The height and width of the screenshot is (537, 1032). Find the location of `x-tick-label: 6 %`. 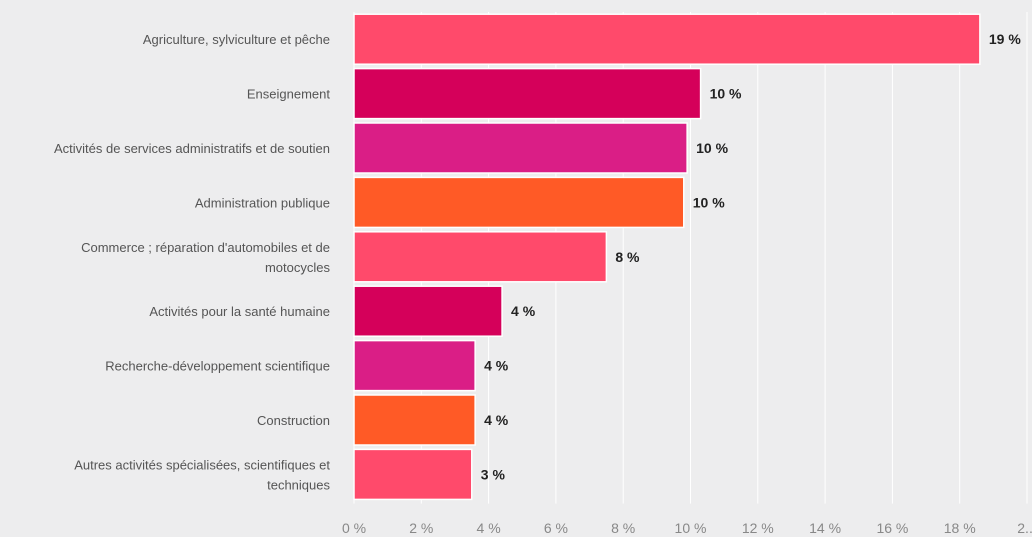

x-tick-label: 6 % is located at coordinates (556, 528).